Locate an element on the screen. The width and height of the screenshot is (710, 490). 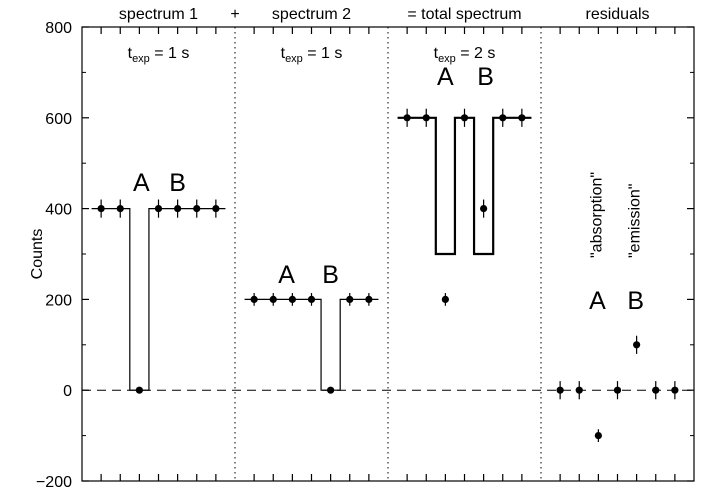
y-tick-label: 0 is located at coordinates (67, 391).